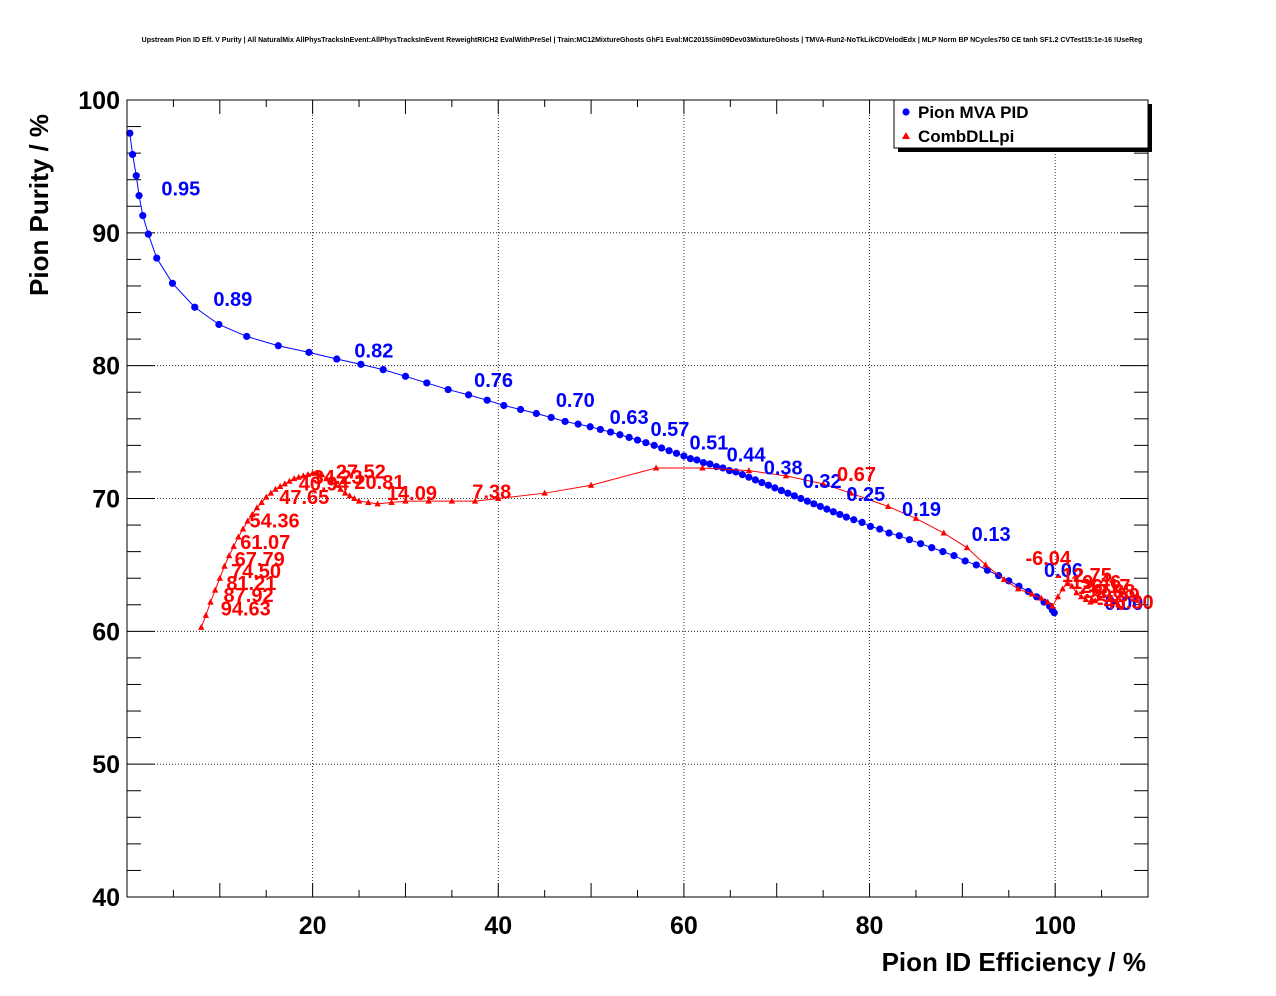 The height and width of the screenshot is (996, 1276). Describe the element at coordinates (684, 926) in the screenshot. I see `x-tick-label: 60` at that location.